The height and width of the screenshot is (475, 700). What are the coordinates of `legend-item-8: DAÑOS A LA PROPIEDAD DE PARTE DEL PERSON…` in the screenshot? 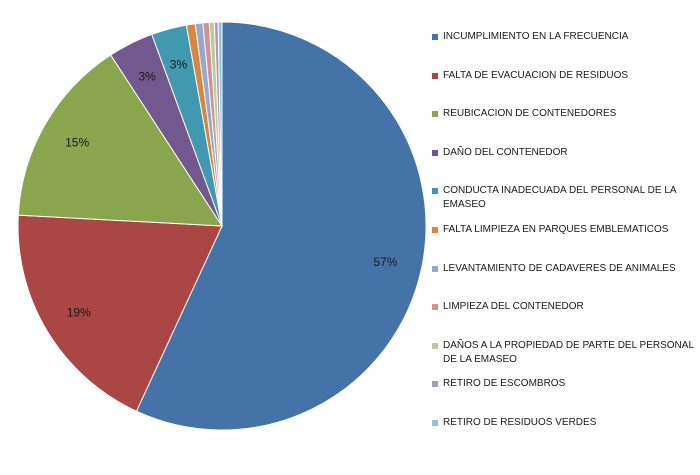 It's located at (566, 353).